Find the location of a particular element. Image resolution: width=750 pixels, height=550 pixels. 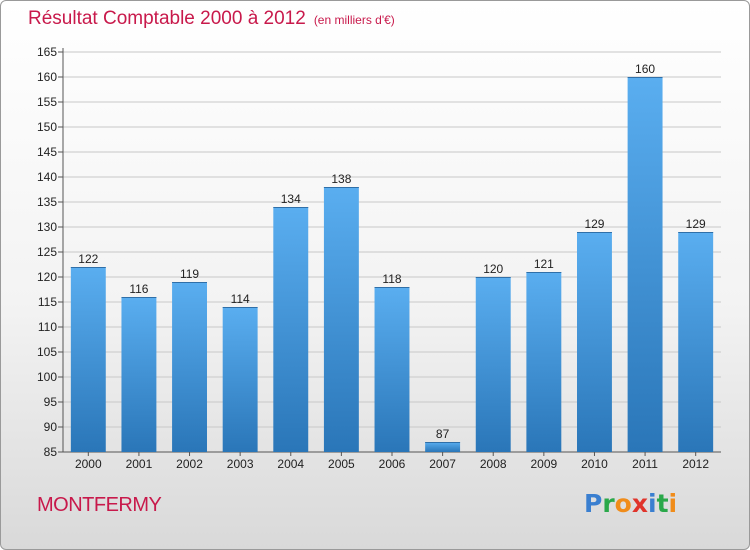

y-tick-label: 125 is located at coordinates (47, 252).